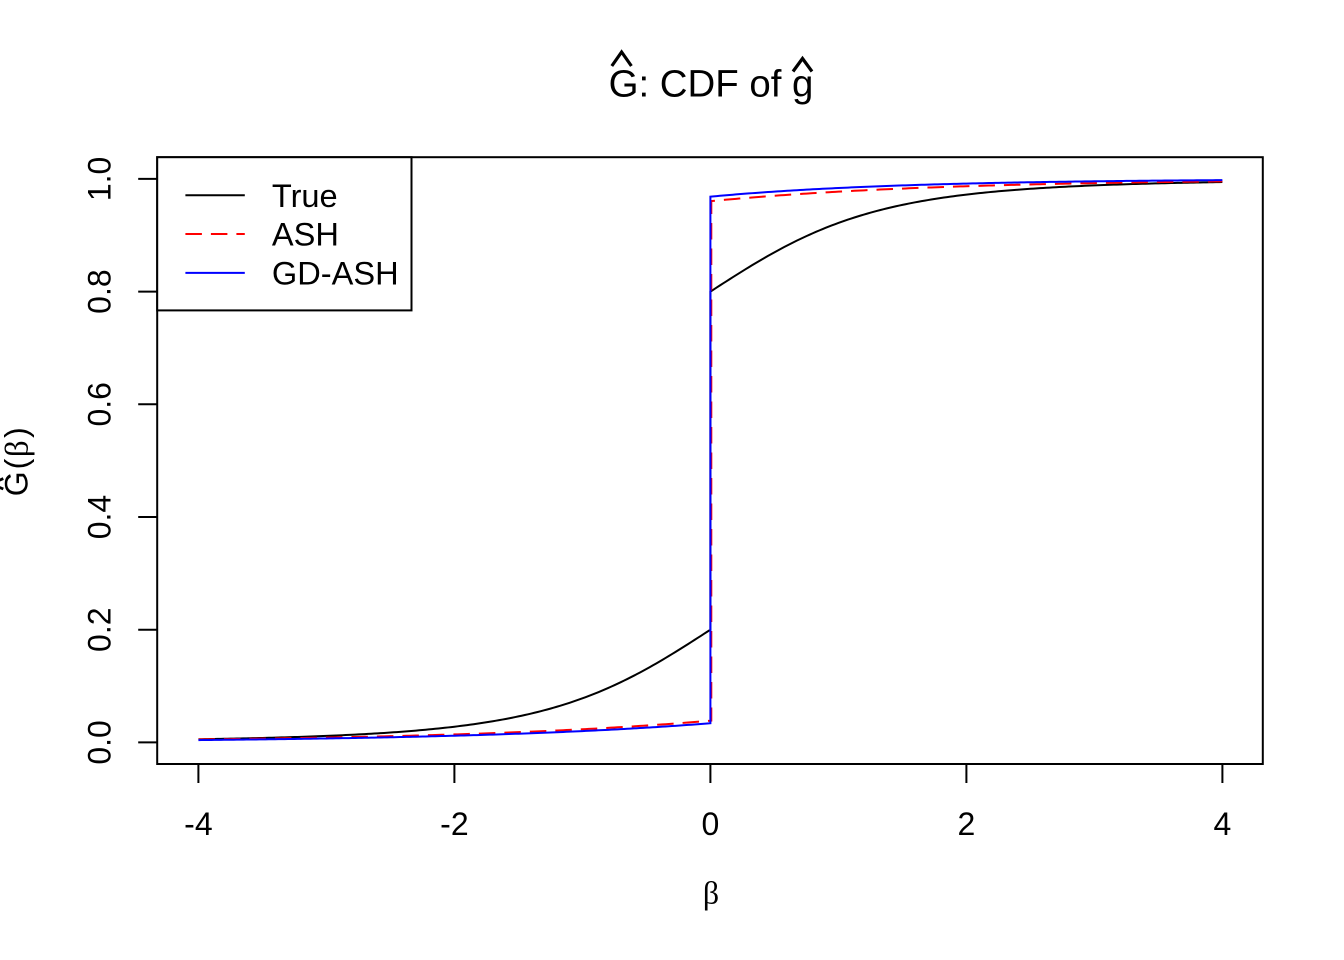  I want to click on svg-text: G: CDF of g, so click(711, 84).